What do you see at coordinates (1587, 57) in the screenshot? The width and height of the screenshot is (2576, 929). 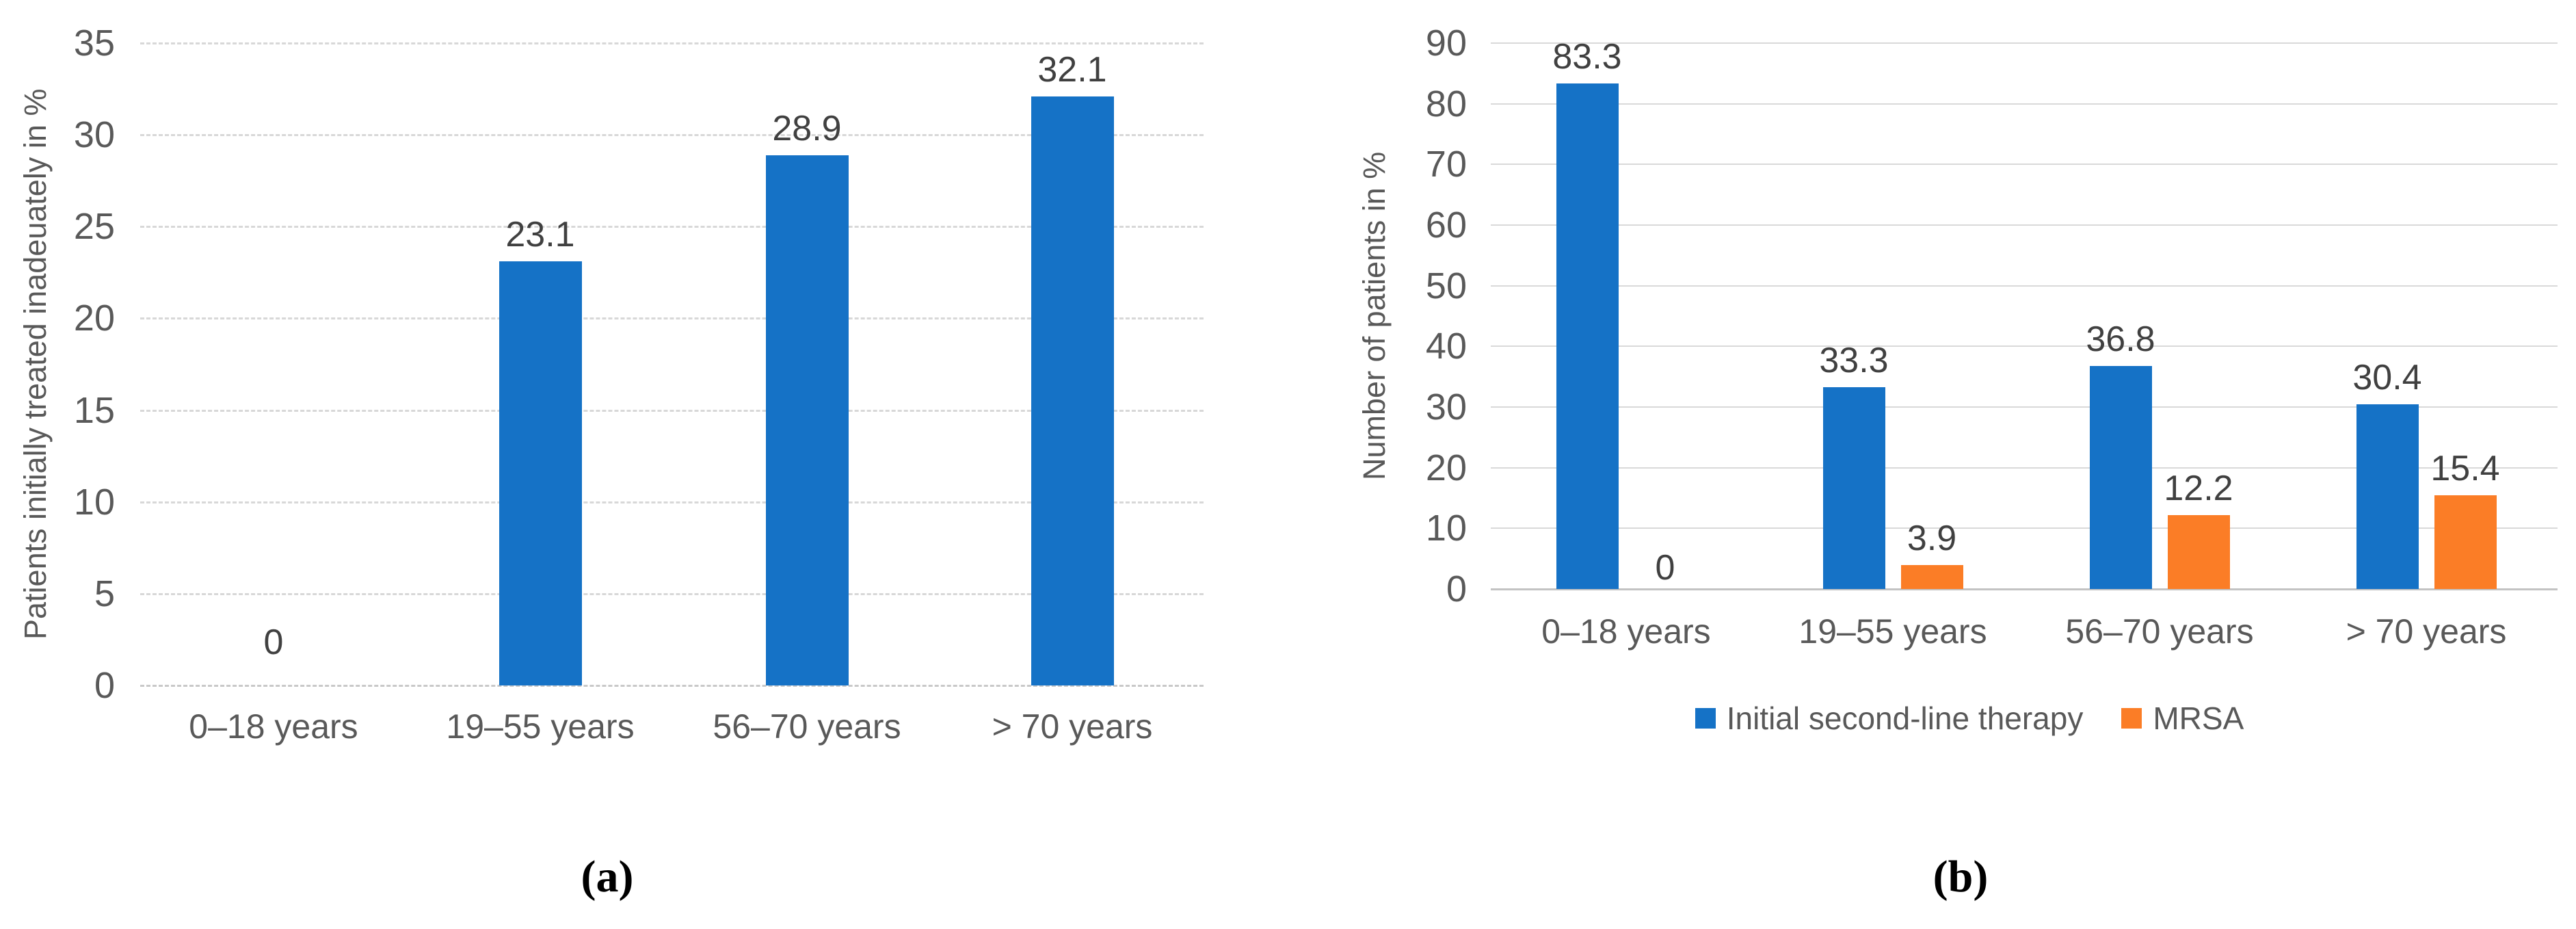 I see `value-label: 83.3` at bounding box center [1587, 57].